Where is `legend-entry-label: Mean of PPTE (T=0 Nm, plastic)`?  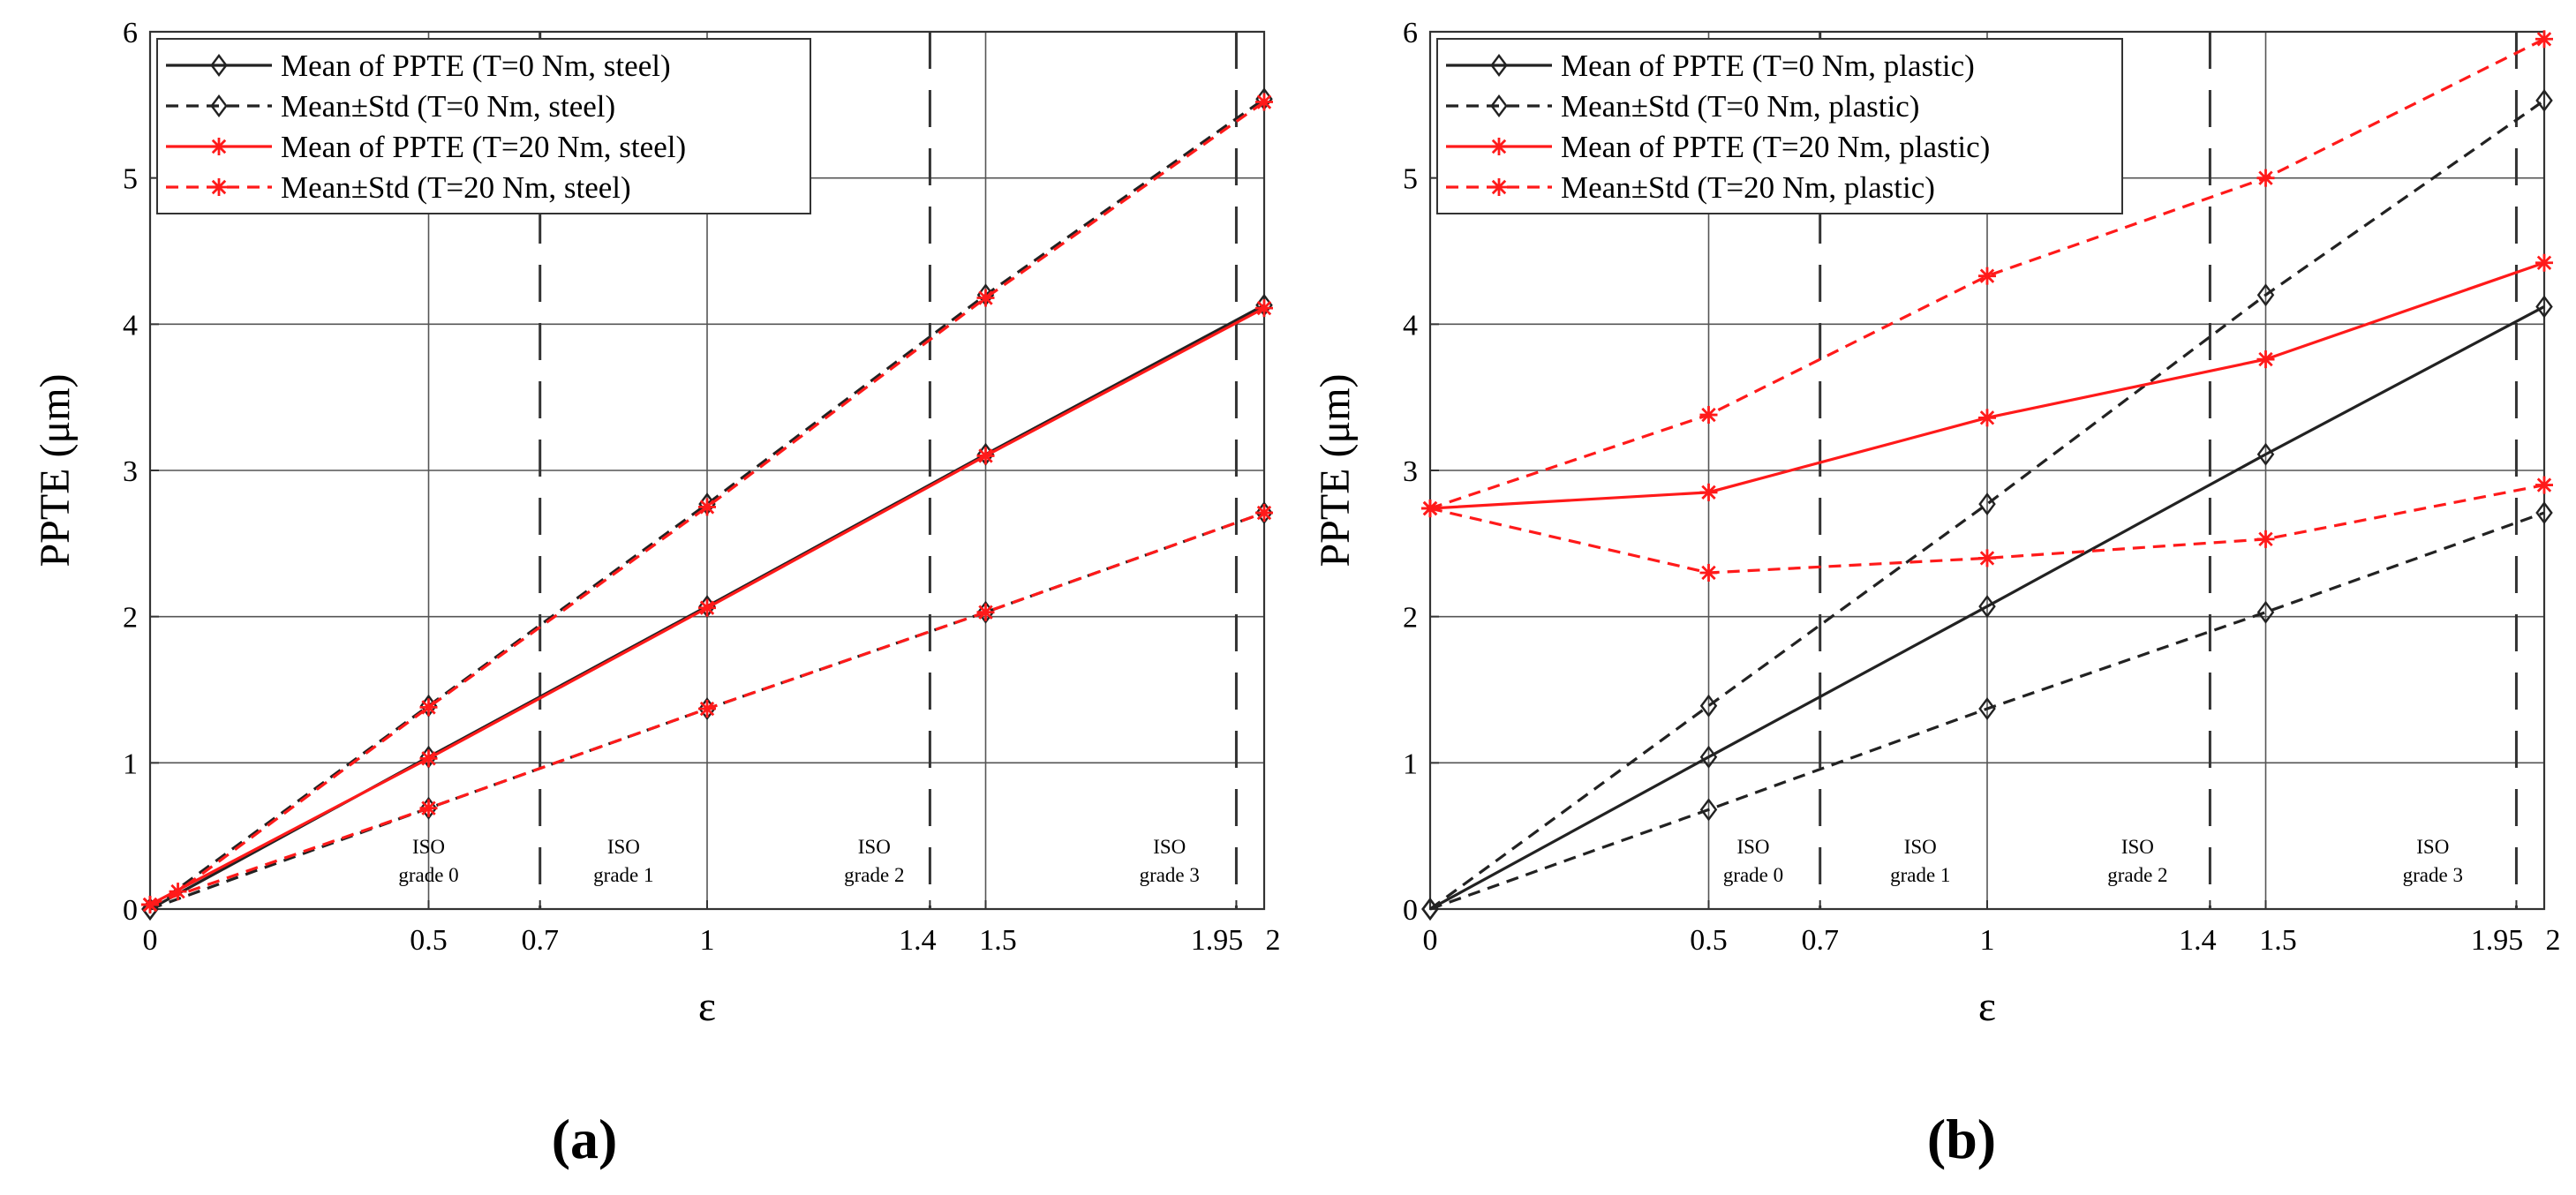 legend-entry-label: Mean of PPTE (T=0 Nm, plastic) is located at coordinates (1768, 66).